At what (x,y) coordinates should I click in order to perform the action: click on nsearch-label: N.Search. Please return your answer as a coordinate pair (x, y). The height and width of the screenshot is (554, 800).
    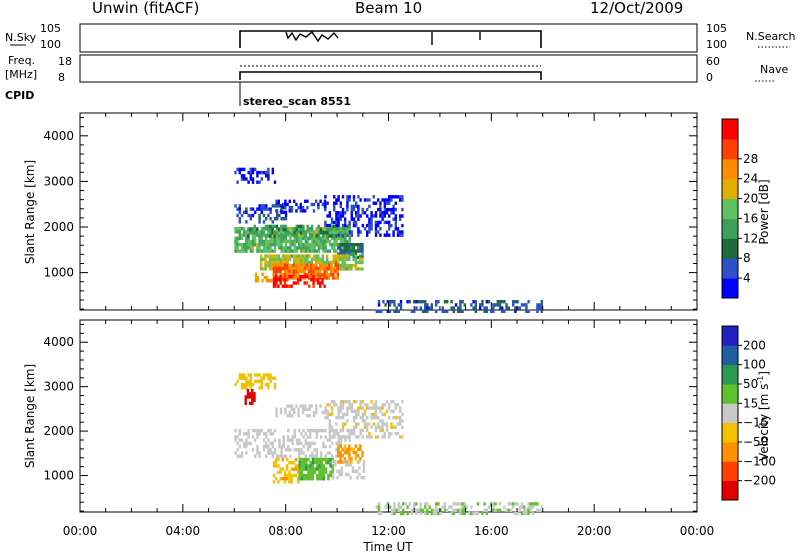
    Looking at the image, I should click on (771, 36).